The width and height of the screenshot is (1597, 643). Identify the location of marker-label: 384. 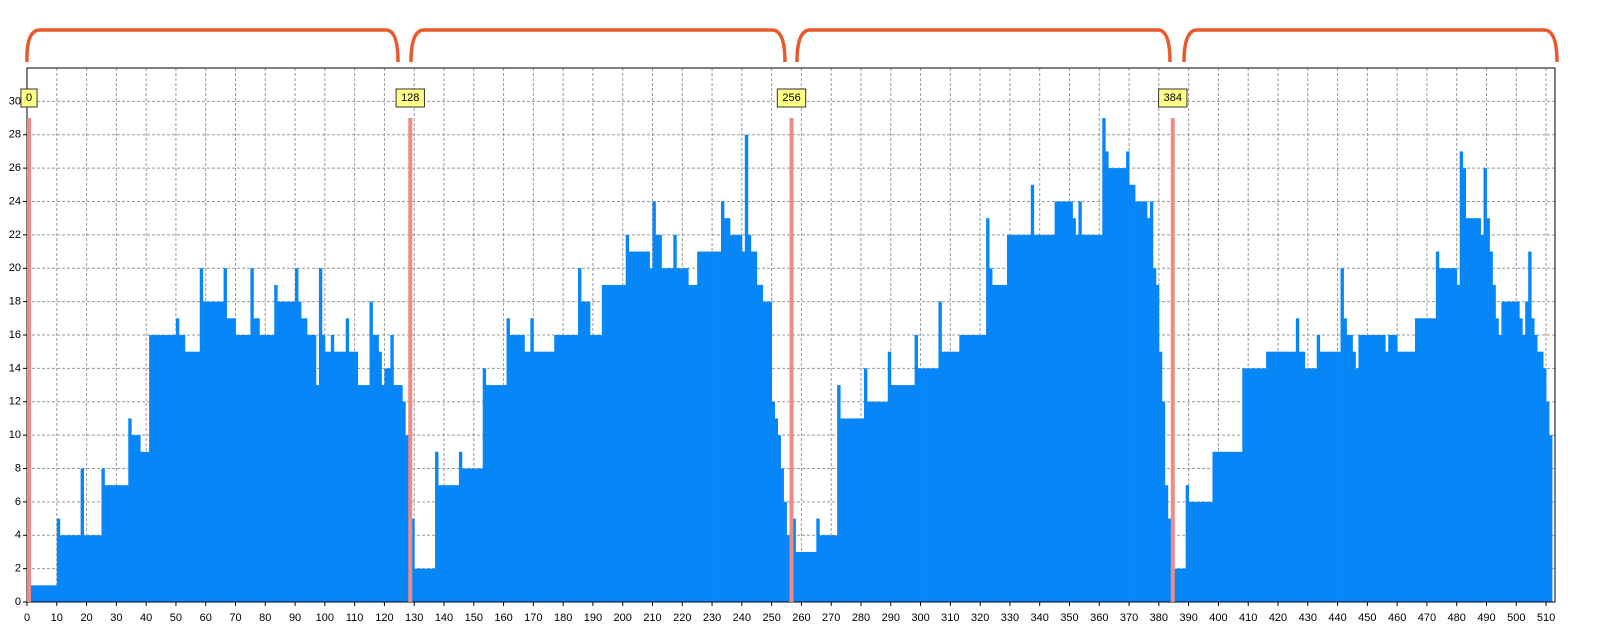
(1173, 98).